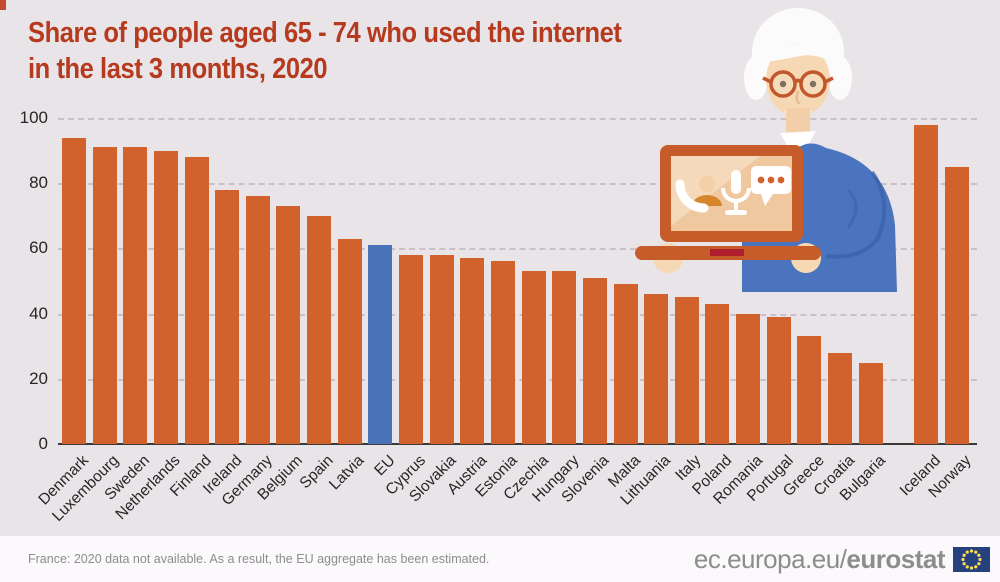 The width and height of the screenshot is (1000, 582). What do you see at coordinates (502, 352) in the screenshot?
I see `bar-estonia` at bounding box center [502, 352].